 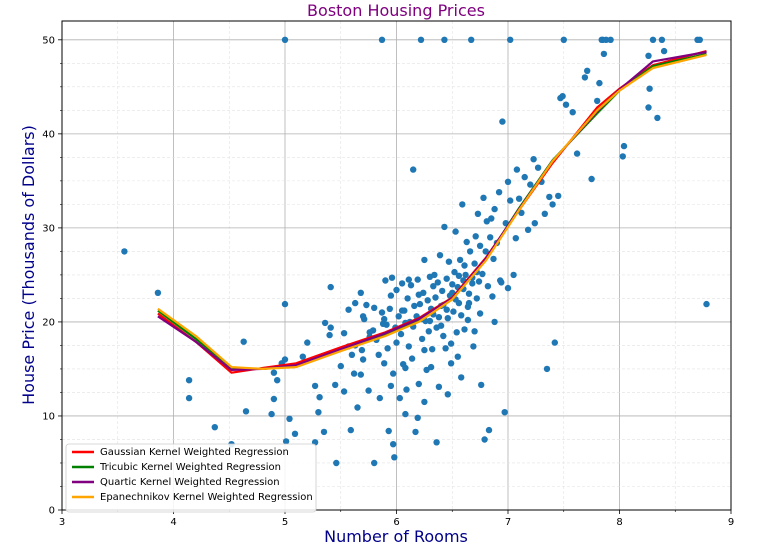 I want to click on y-tick-label: 50, so click(x=48, y=40).